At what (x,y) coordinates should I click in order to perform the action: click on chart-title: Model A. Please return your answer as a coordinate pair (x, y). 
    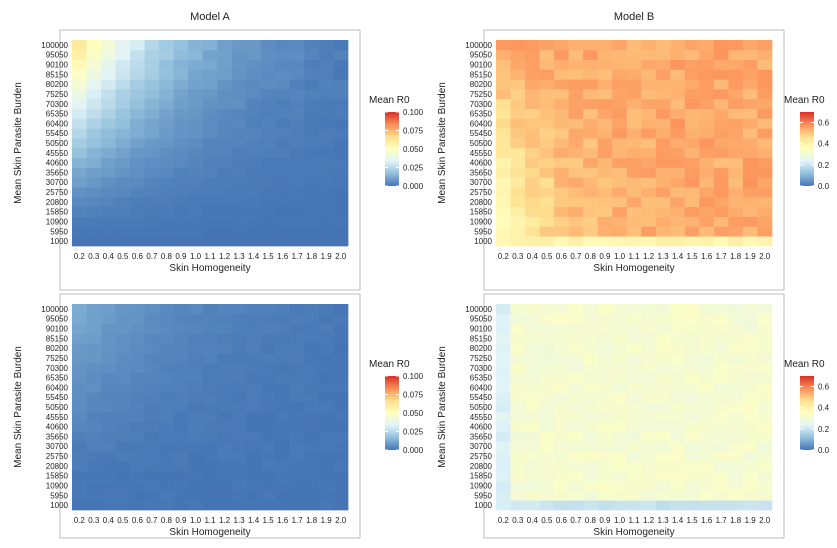
    Looking at the image, I should click on (210, 17).